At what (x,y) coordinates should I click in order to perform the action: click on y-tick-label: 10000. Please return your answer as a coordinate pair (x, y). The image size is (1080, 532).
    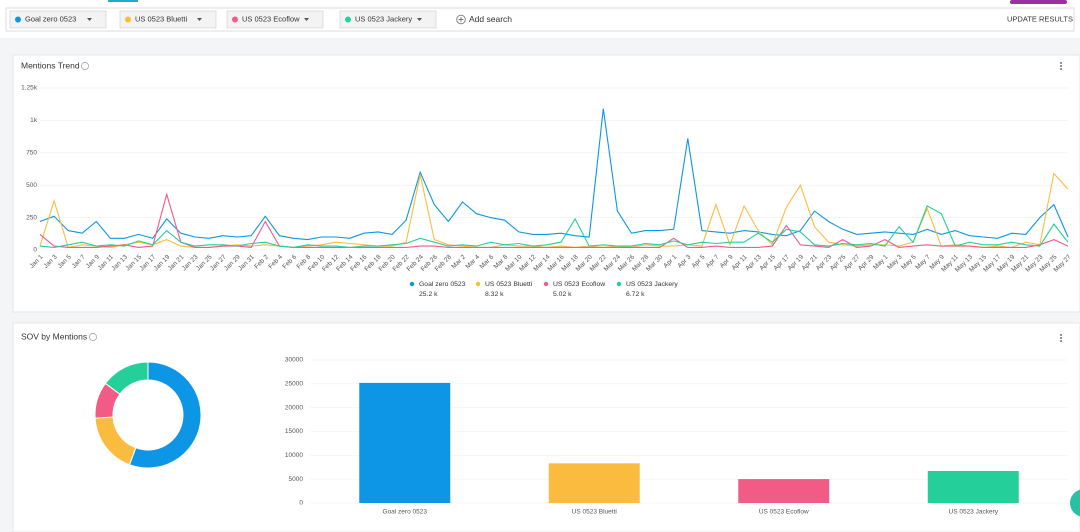
    Looking at the image, I should click on (294, 455).